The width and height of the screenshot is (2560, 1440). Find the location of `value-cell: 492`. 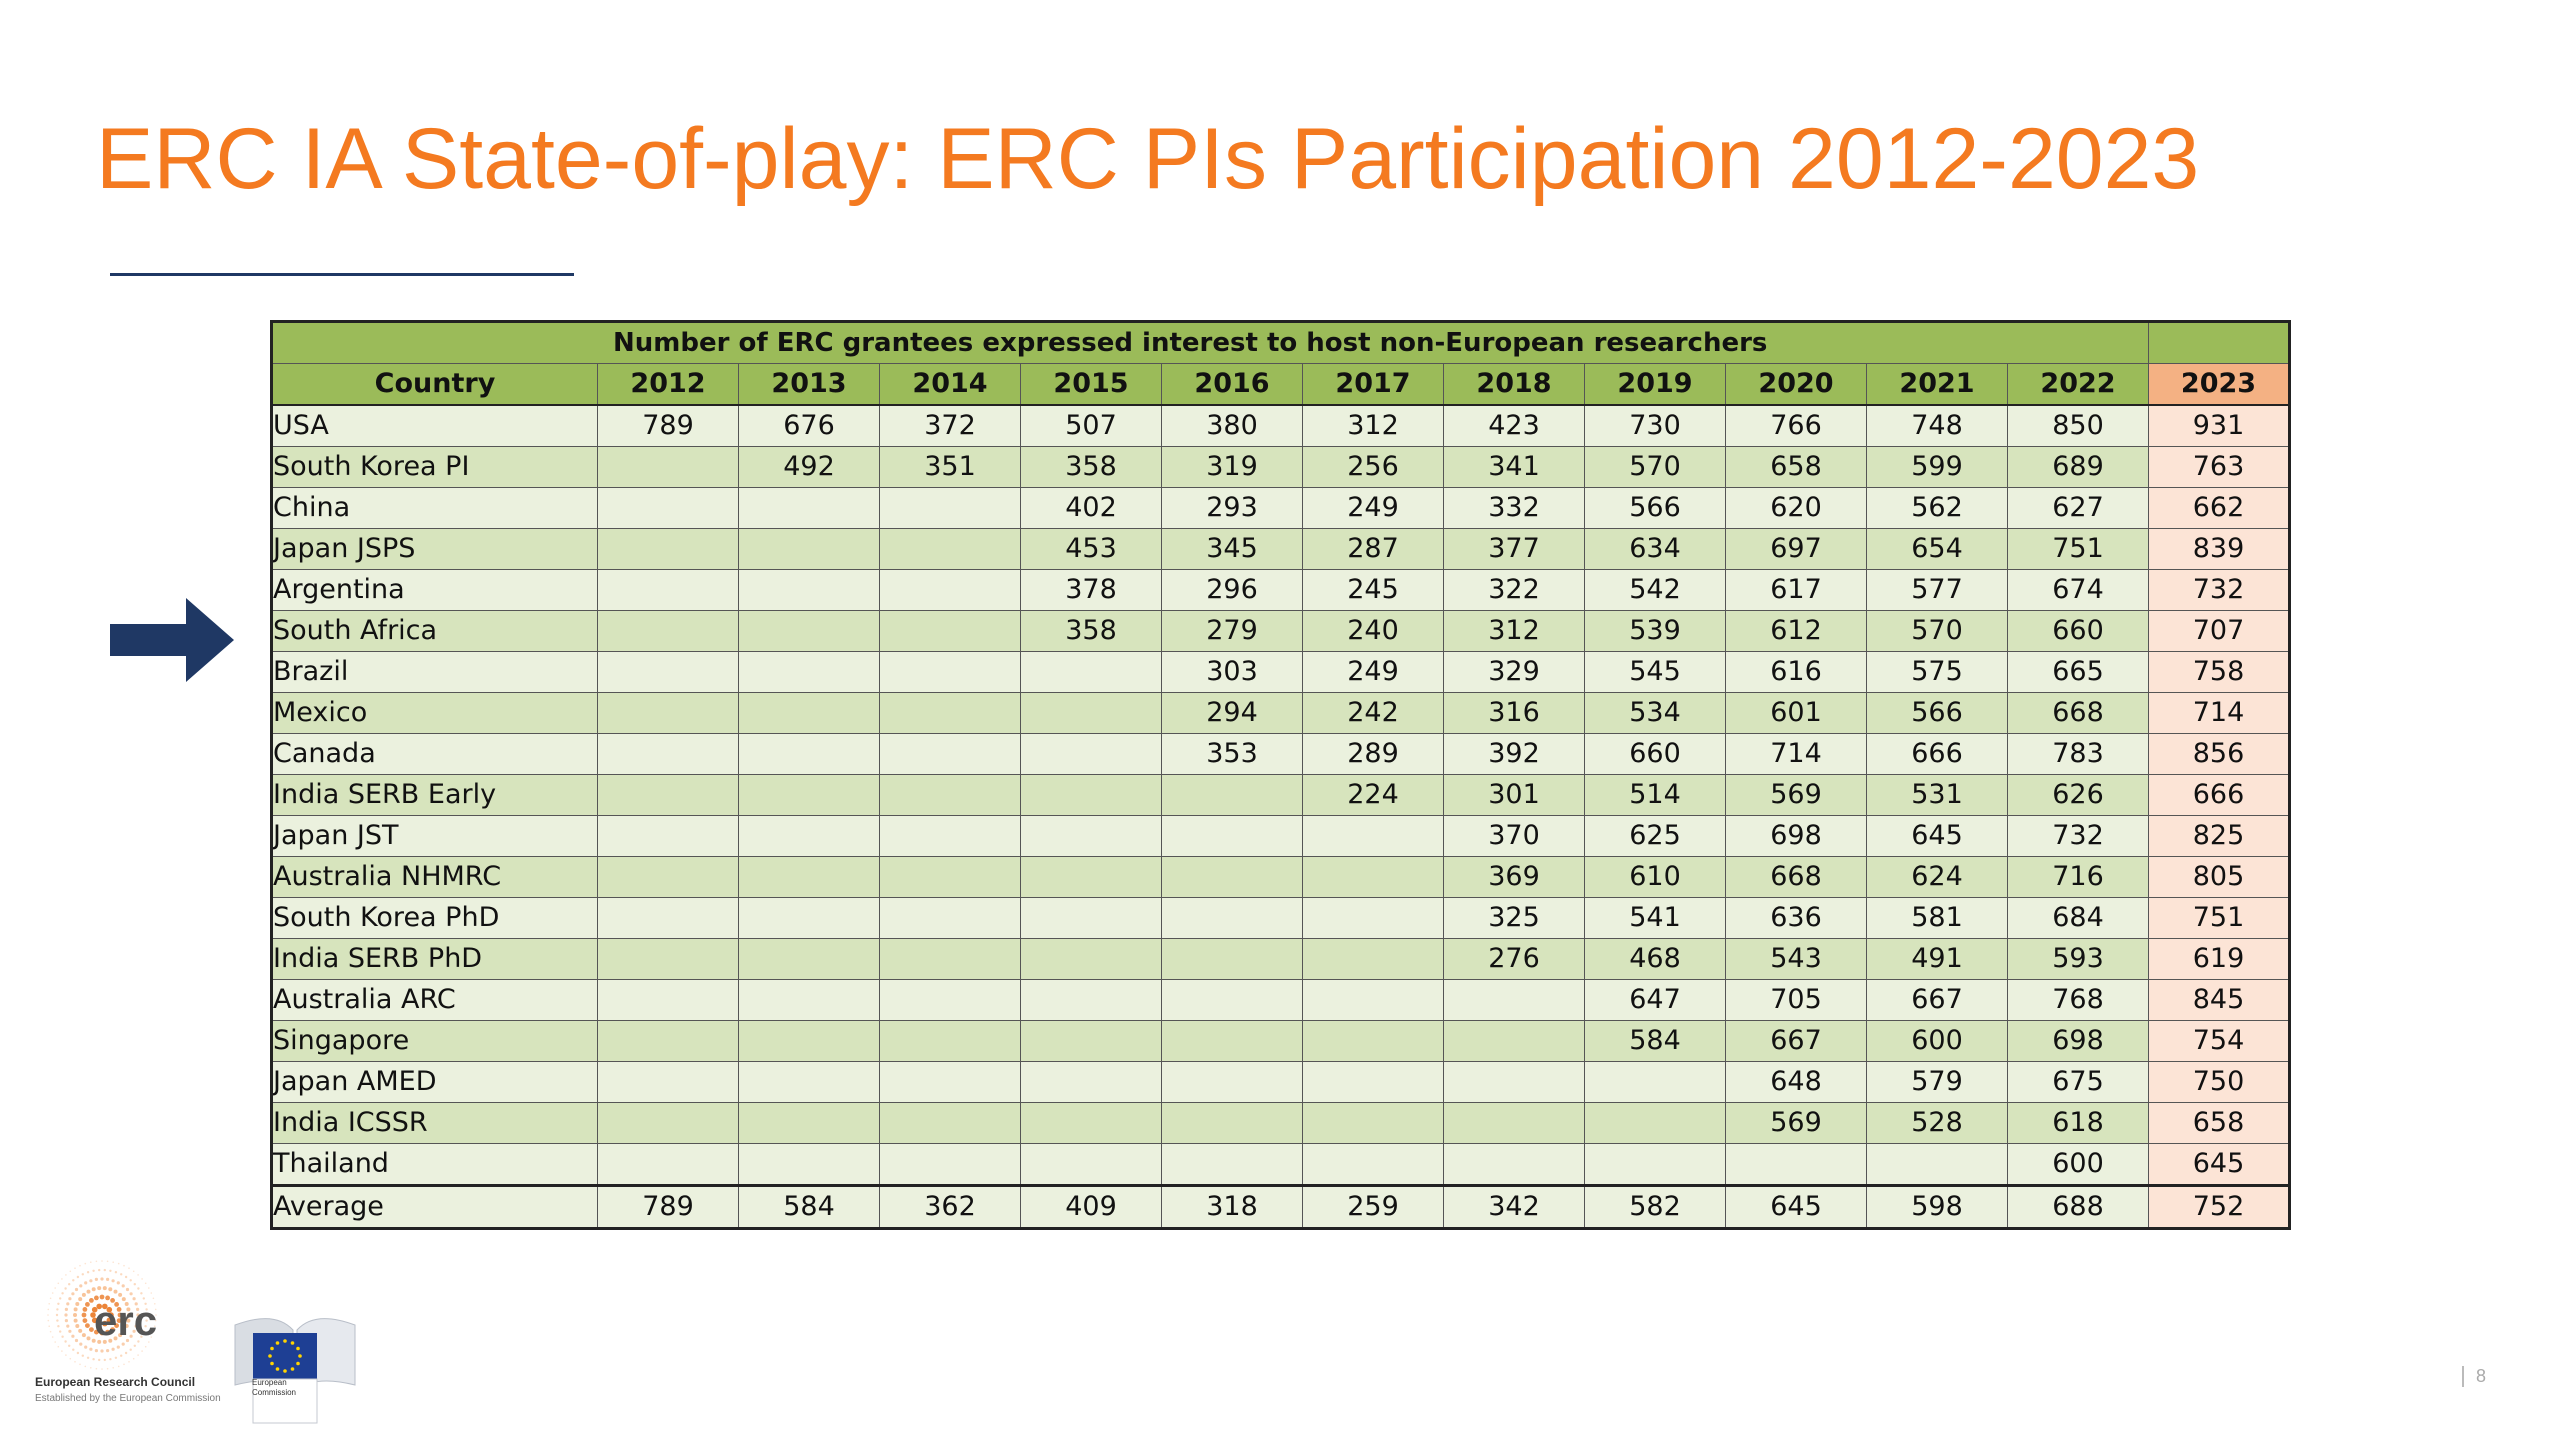

value-cell: 492 is located at coordinates (809, 467).